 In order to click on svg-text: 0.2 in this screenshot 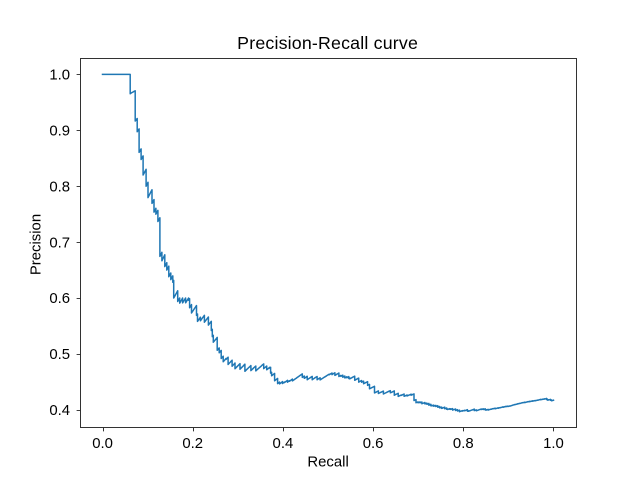, I will do `click(192, 444)`.